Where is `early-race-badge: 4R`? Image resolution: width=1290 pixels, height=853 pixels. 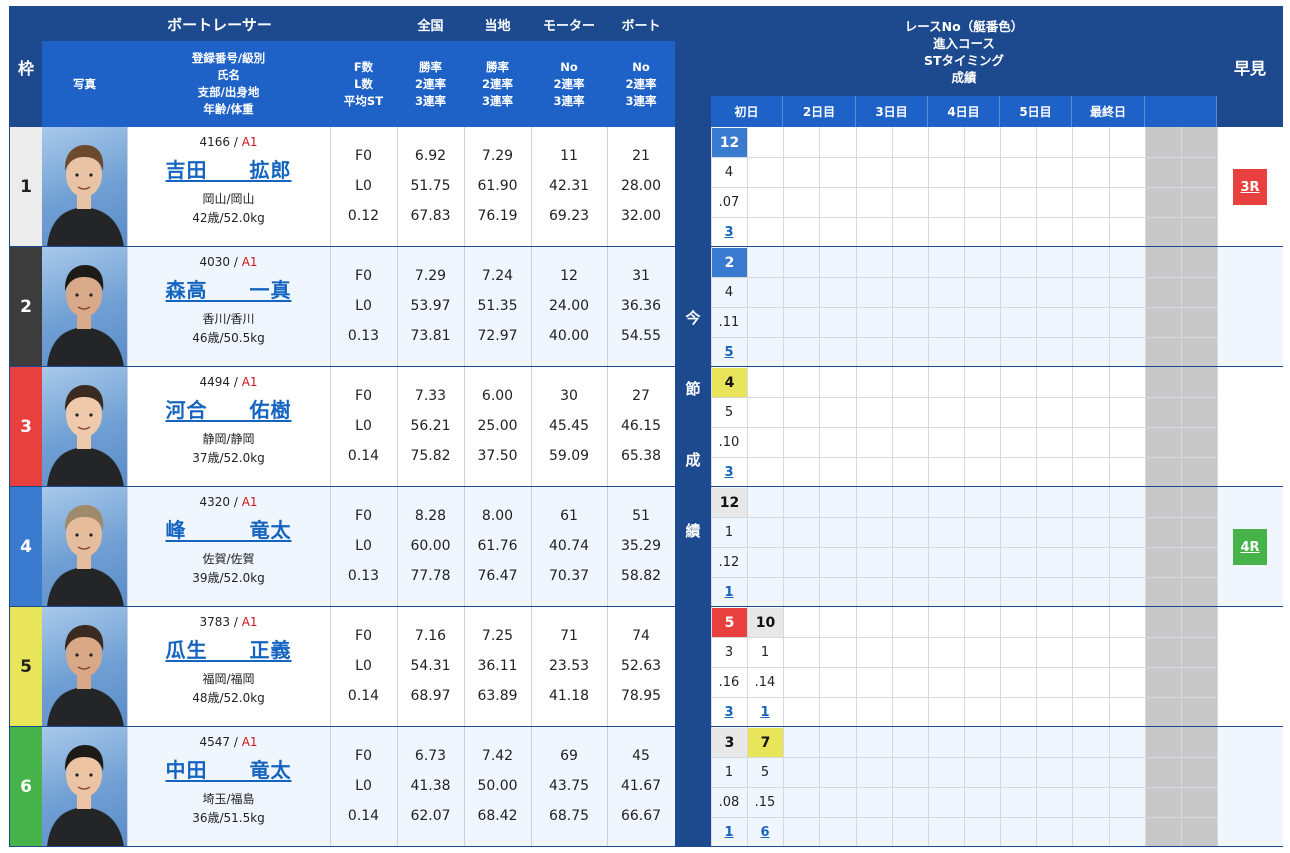
early-race-badge: 4R is located at coordinates (1250, 547).